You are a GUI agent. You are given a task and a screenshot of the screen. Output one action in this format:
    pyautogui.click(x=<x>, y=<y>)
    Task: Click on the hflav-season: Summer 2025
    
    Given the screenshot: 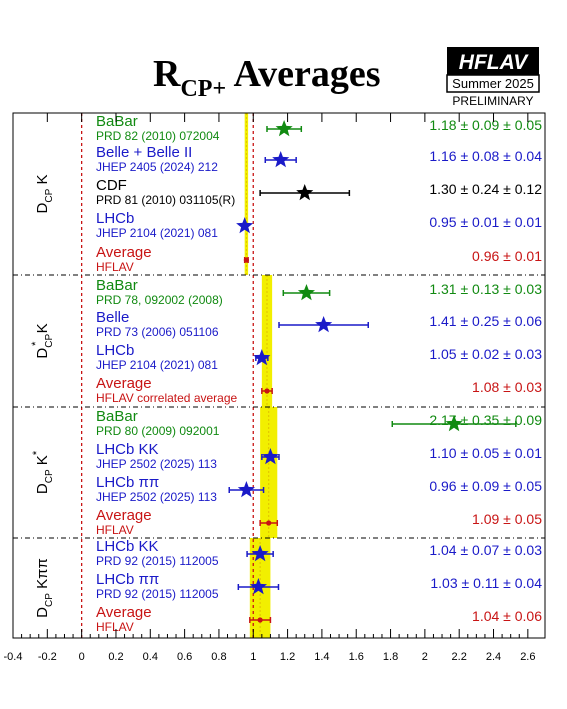 What is the action you would take?
    pyautogui.click(x=493, y=83)
    